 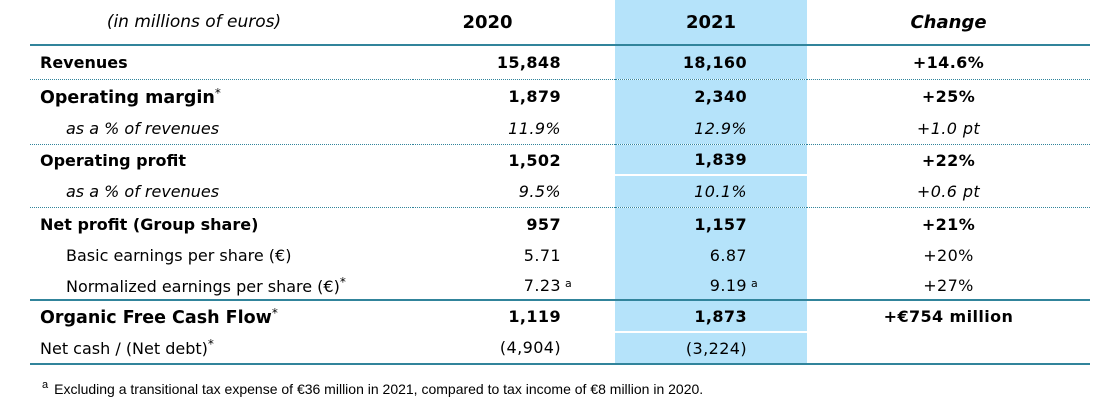 What do you see at coordinates (534, 160) in the screenshot?
I see `value-2020-cell: 1,502` at bounding box center [534, 160].